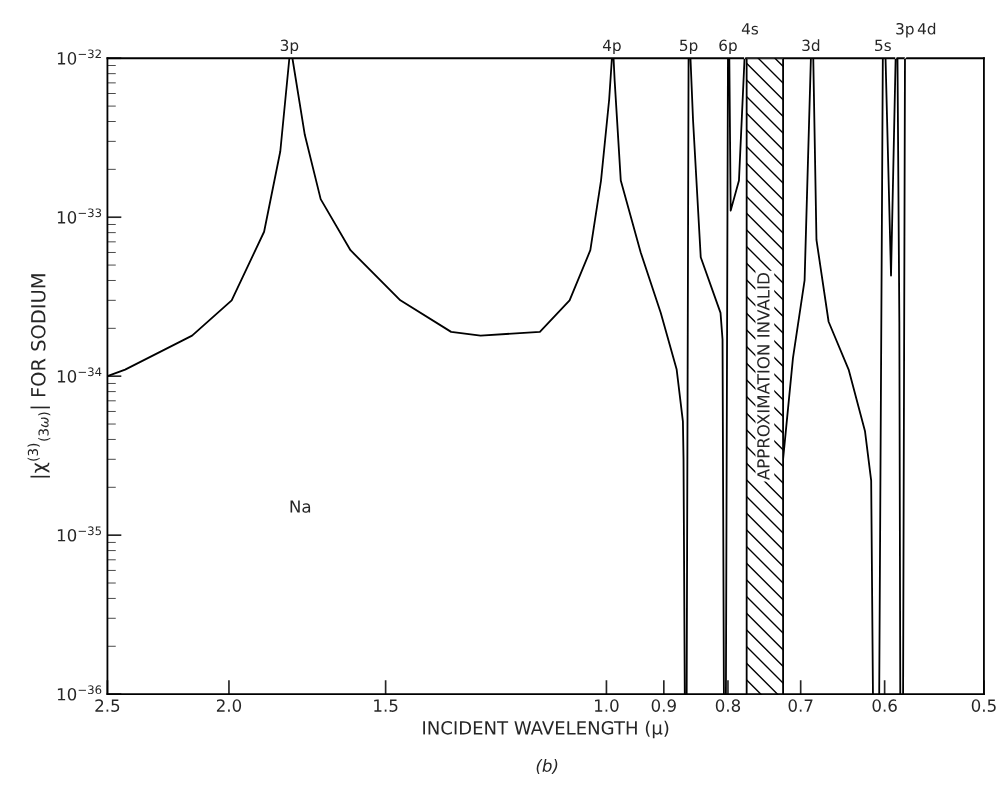  What do you see at coordinates (883, 45) in the screenshot?
I see `annotation: 5s` at bounding box center [883, 45].